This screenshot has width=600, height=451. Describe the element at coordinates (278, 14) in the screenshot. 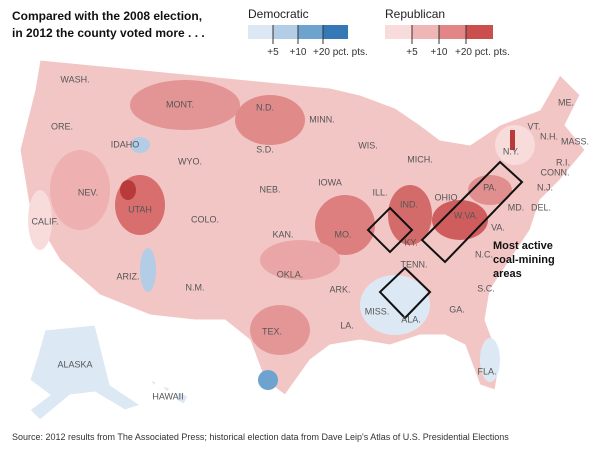

I see `legend-title: Democratic` at that location.